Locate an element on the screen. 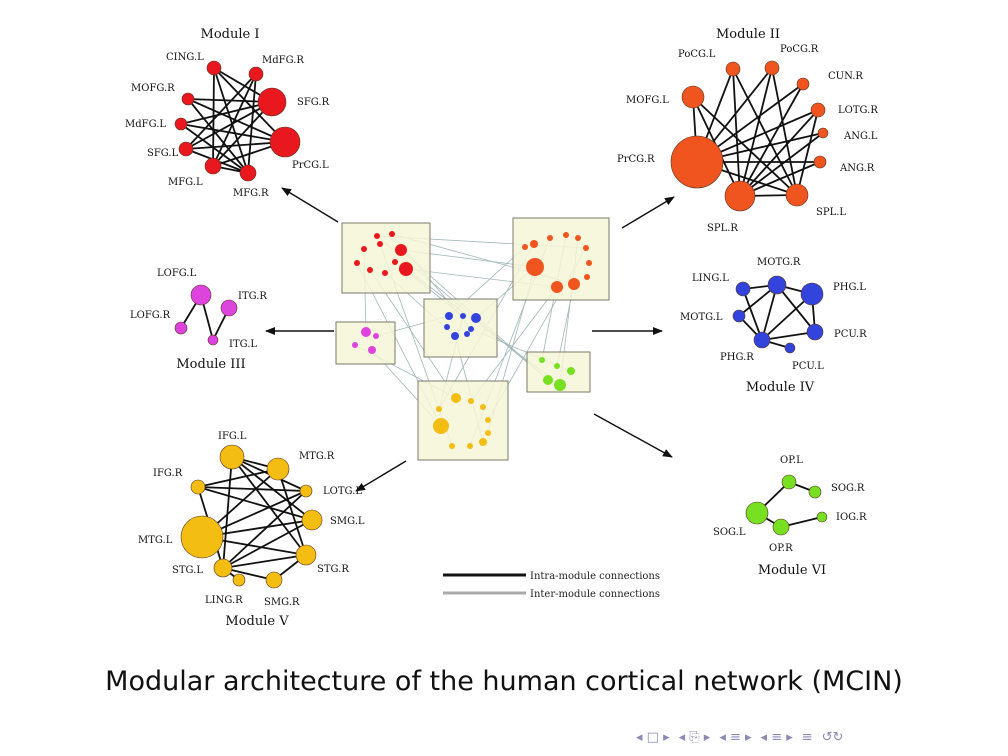  node-label: SOG.R is located at coordinates (848, 488).